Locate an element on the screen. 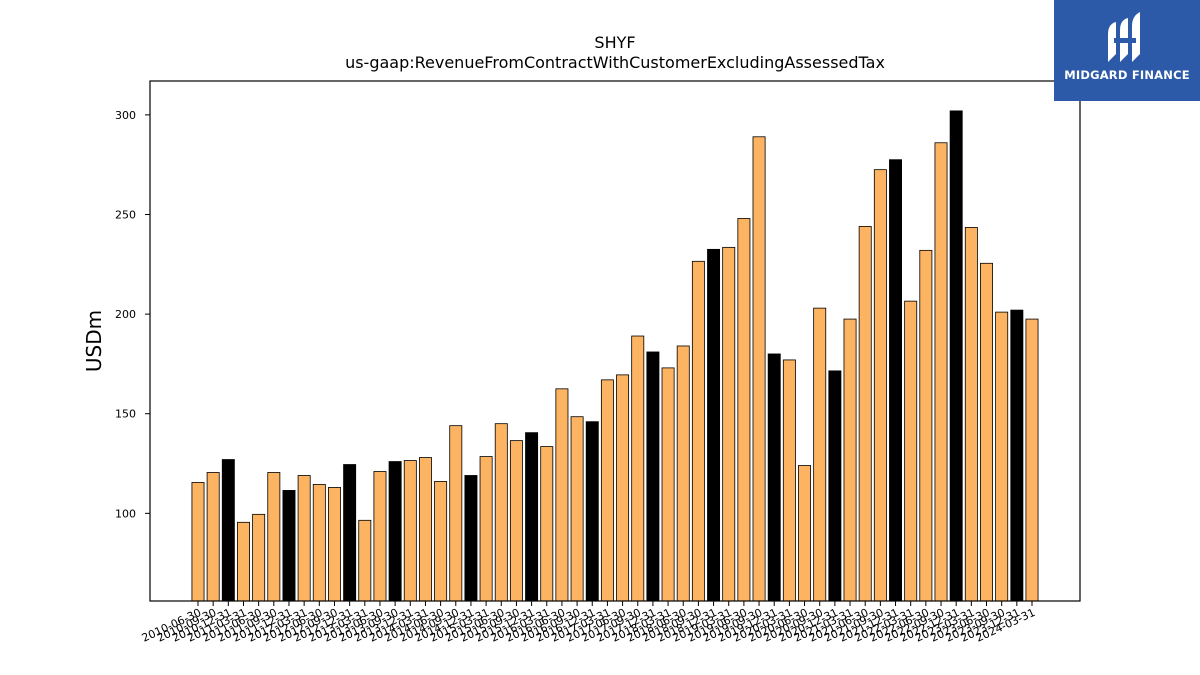 Image resolution: width=1200 pixels, height=675 pixels. y-axis: 100 150 200 250 300 is located at coordinates (132, 314).